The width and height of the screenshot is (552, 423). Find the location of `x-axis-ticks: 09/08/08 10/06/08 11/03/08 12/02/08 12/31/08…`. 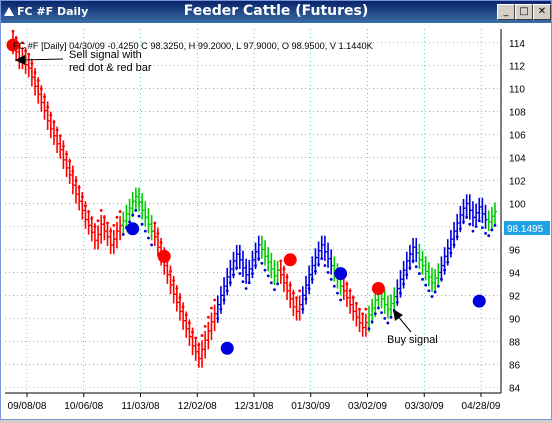

x-axis-ticks: 09/08/08 10/06/08 11/03/08 12/02/08 12/31/08… is located at coordinates (254, 402).